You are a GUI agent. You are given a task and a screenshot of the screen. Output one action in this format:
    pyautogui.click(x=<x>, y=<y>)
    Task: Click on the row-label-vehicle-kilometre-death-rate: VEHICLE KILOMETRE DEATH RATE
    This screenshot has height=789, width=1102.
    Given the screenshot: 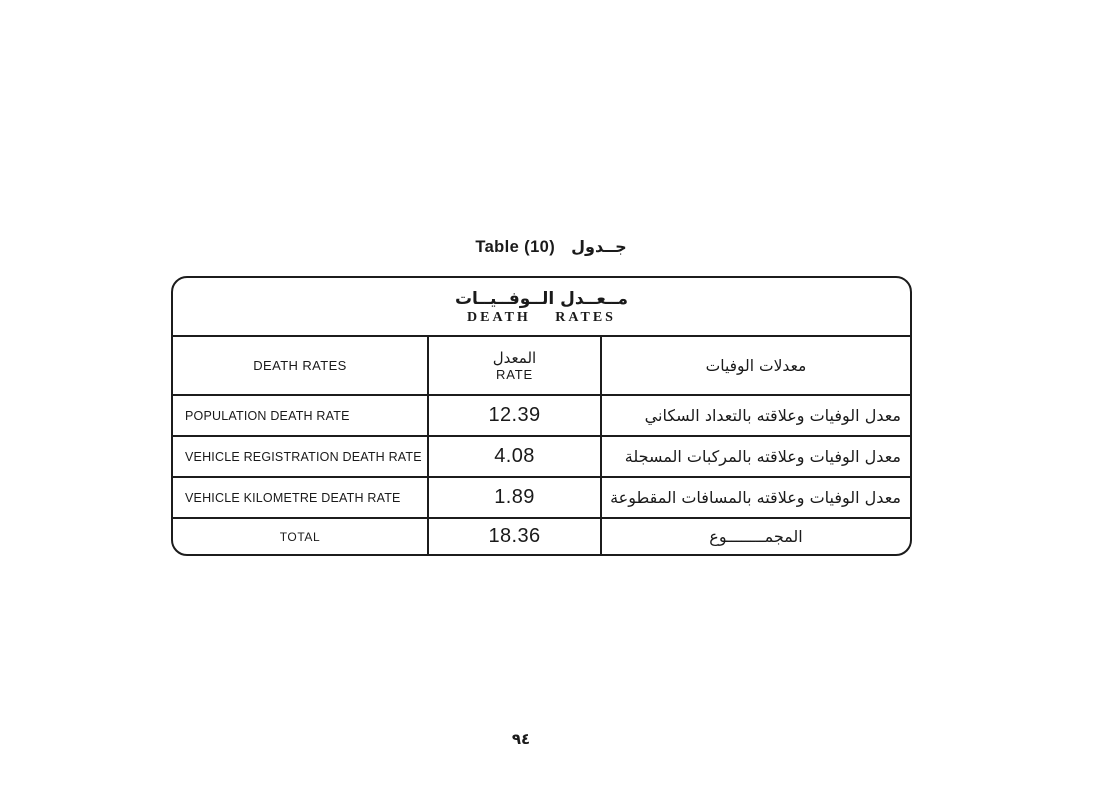 What is the action you would take?
    pyautogui.click(x=300, y=496)
    